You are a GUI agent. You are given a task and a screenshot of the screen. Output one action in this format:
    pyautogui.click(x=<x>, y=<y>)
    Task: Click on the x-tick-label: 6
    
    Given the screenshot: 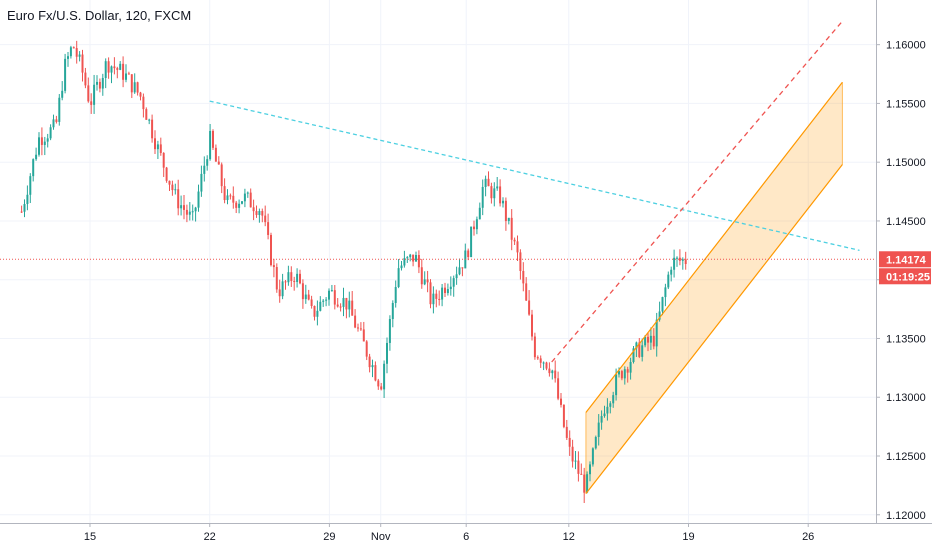 What is the action you would take?
    pyautogui.click(x=466, y=537)
    